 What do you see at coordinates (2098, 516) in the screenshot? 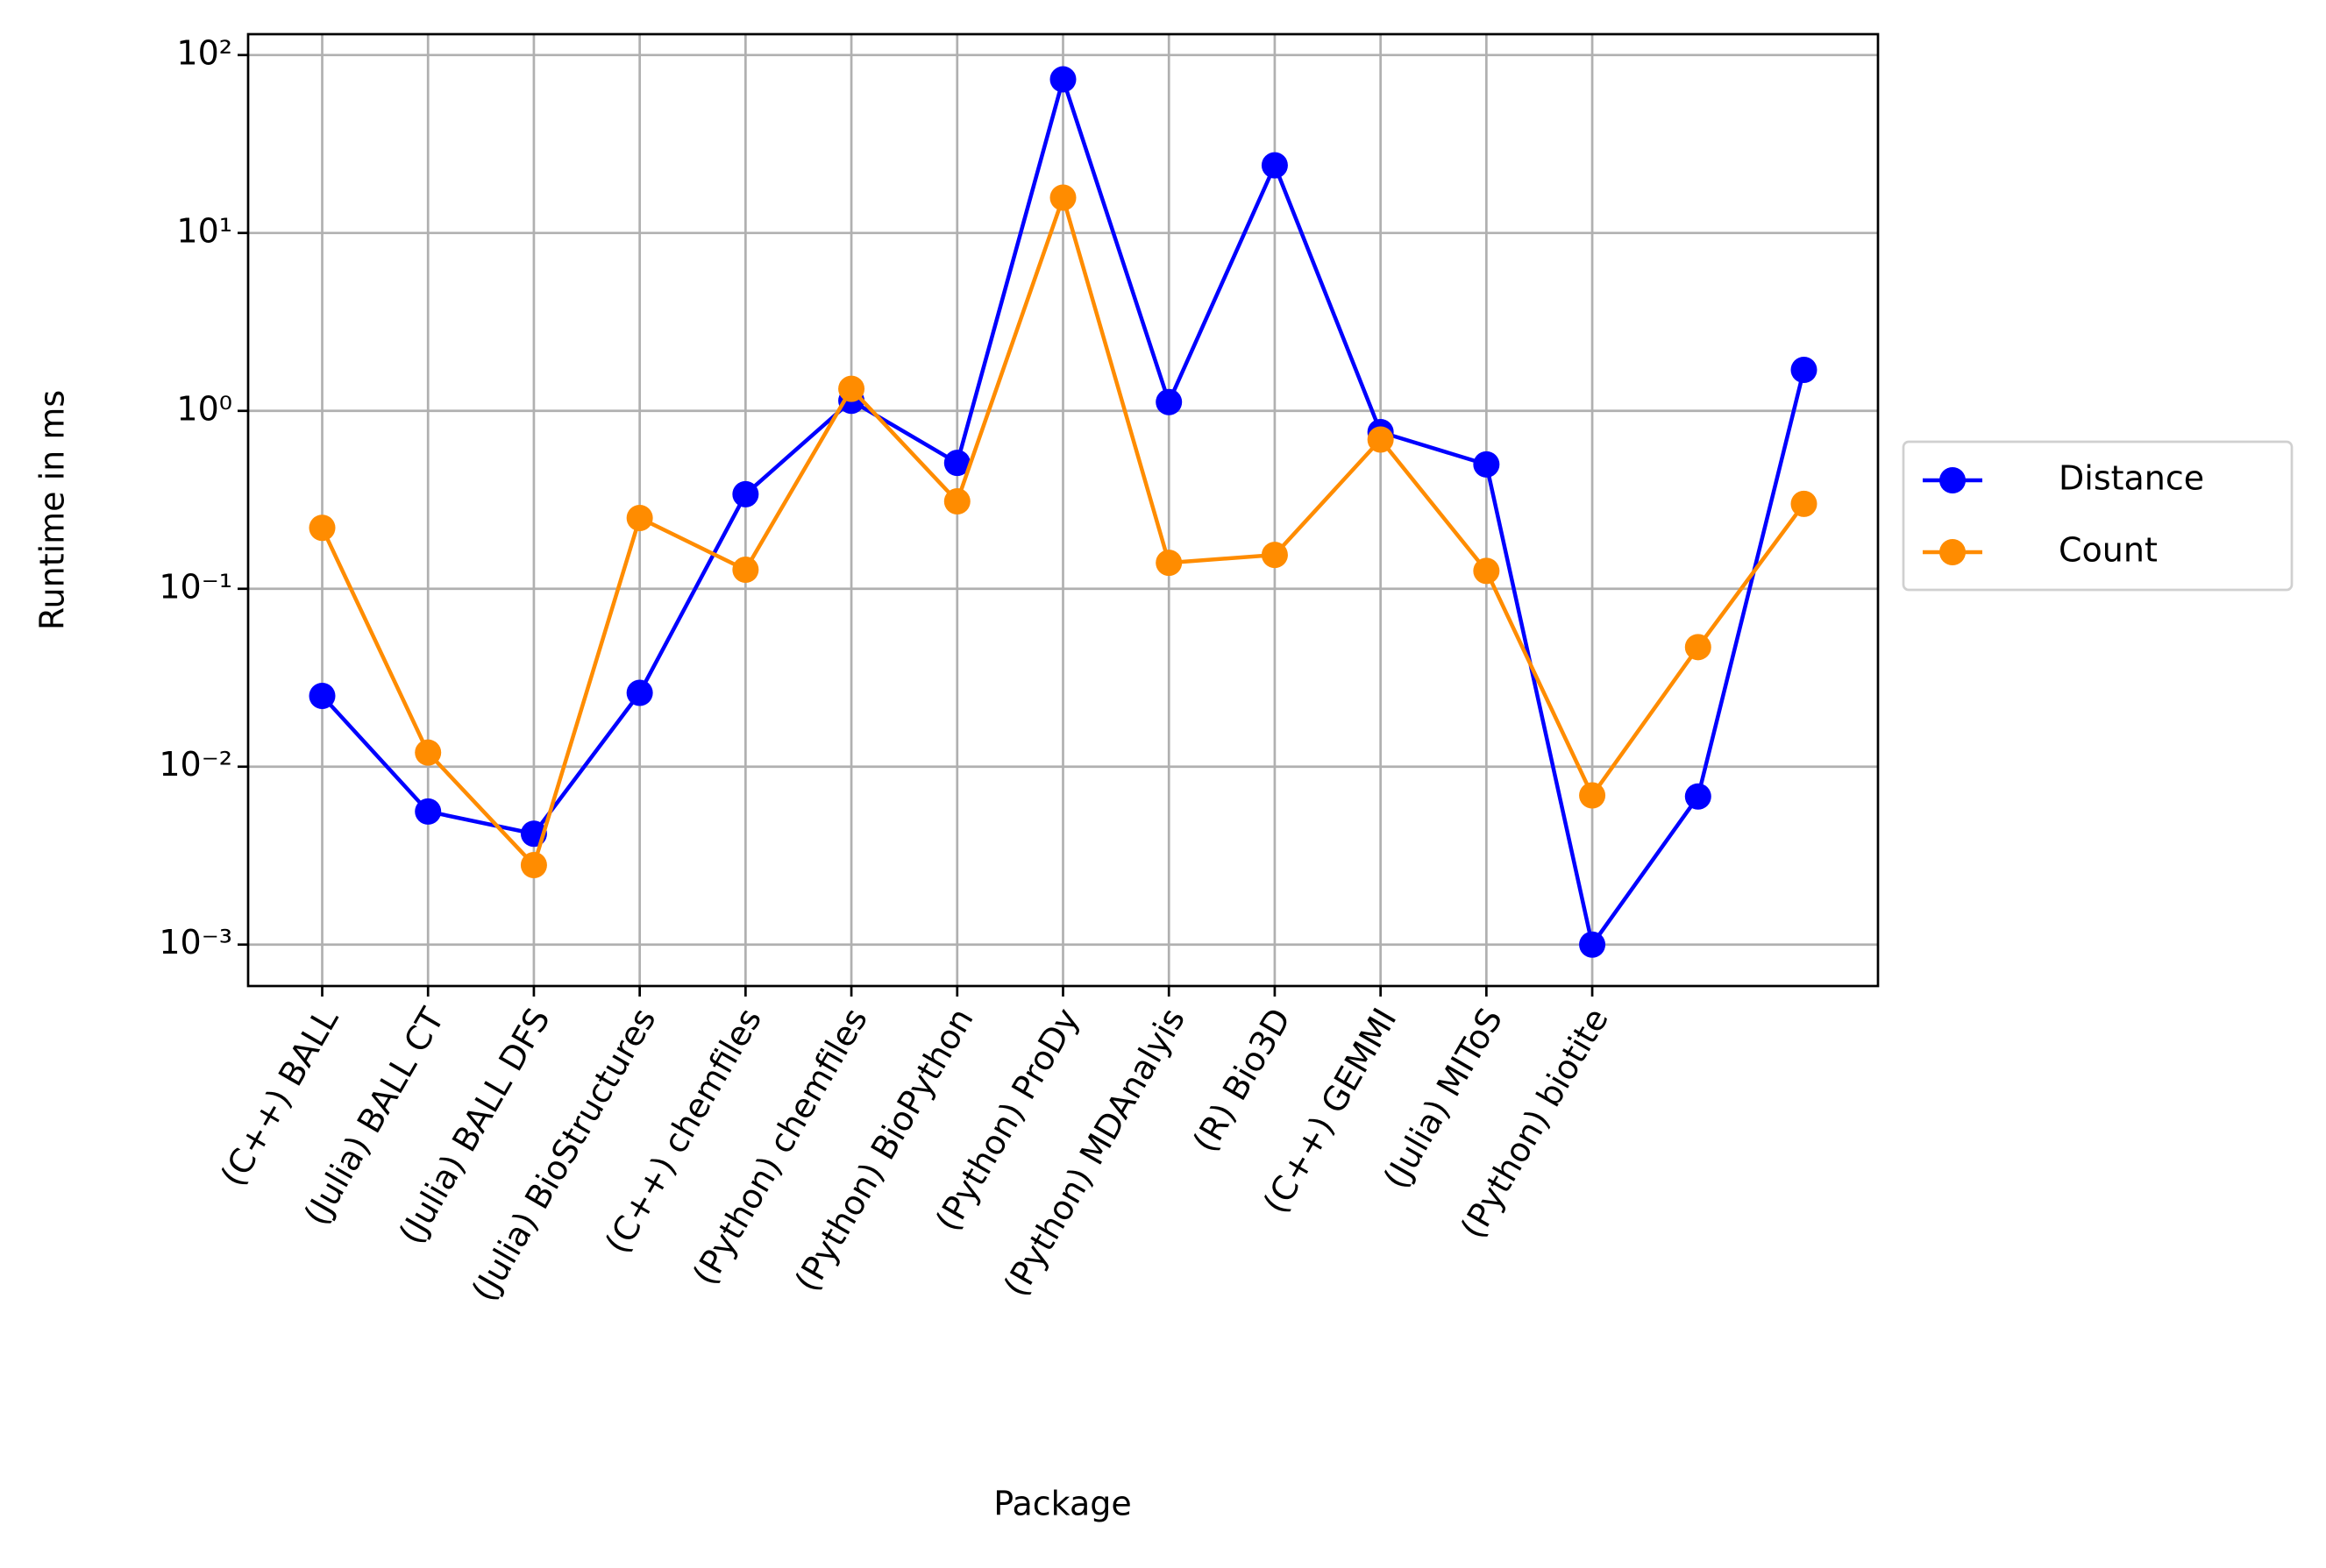
I see `legend-box` at bounding box center [2098, 516].